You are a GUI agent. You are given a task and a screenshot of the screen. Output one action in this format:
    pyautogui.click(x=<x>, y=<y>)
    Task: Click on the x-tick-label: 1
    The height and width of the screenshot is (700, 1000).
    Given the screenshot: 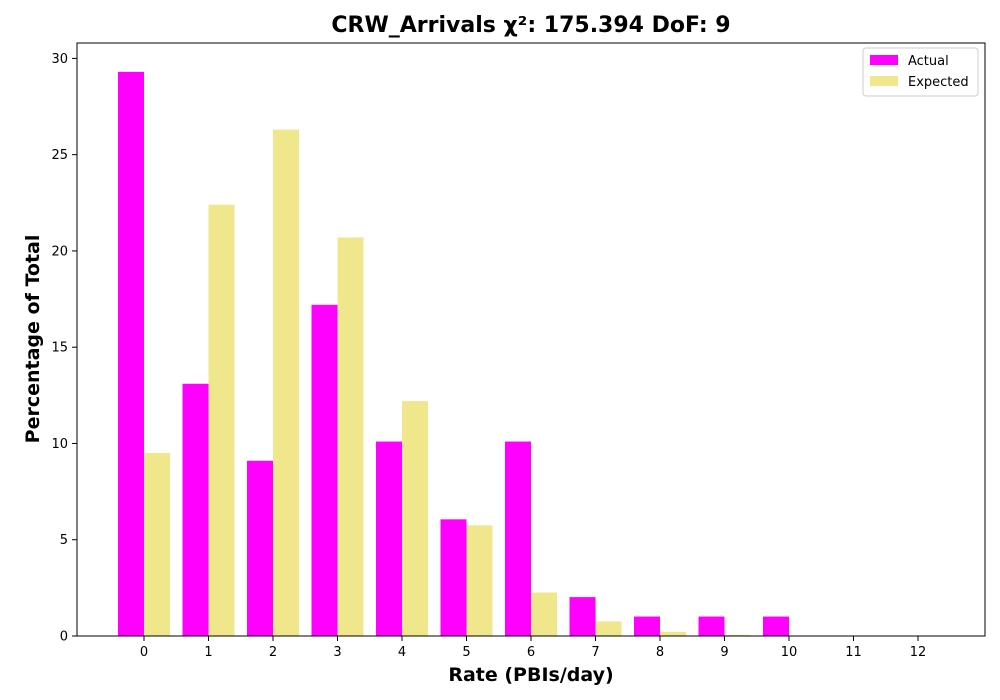 What is the action you would take?
    pyautogui.click(x=208, y=652)
    